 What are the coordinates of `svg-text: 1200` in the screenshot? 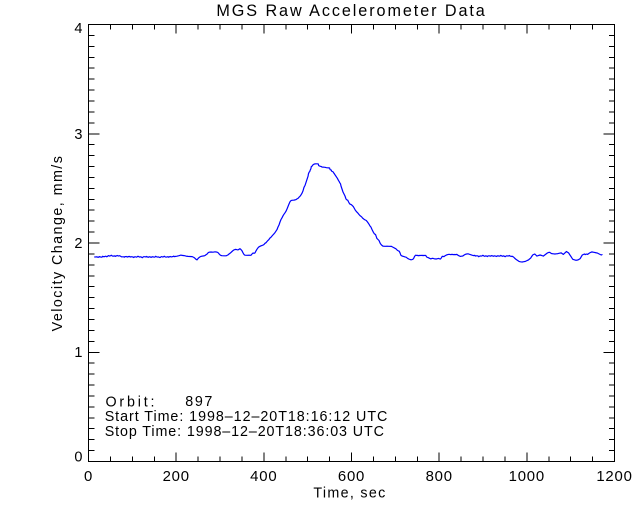 It's located at (614, 477).